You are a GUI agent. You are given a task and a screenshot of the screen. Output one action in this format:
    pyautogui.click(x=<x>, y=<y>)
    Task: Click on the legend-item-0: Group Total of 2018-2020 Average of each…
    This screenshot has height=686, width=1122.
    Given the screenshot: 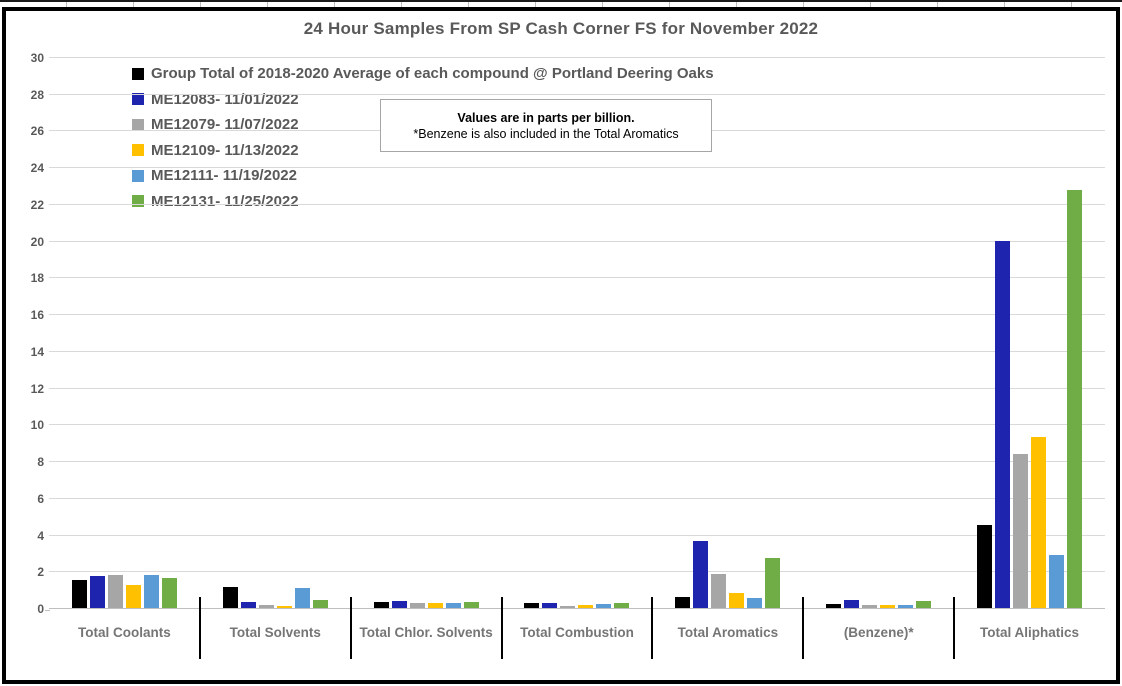 What is the action you would take?
    pyautogui.click(x=423, y=74)
    